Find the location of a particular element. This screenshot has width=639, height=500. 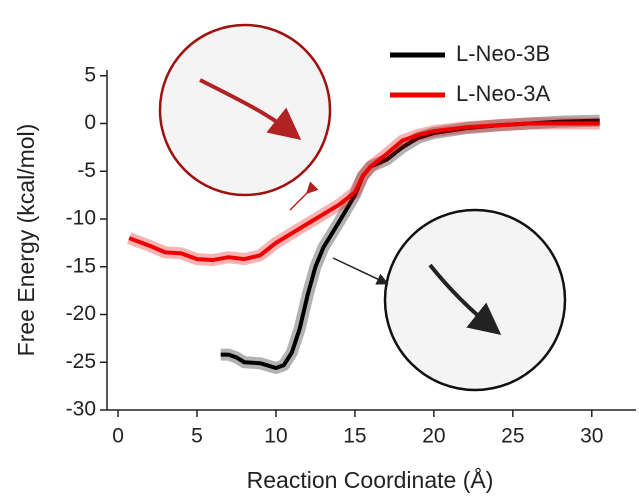

x-tick-label: 20 is located at coordinates (433, 436).